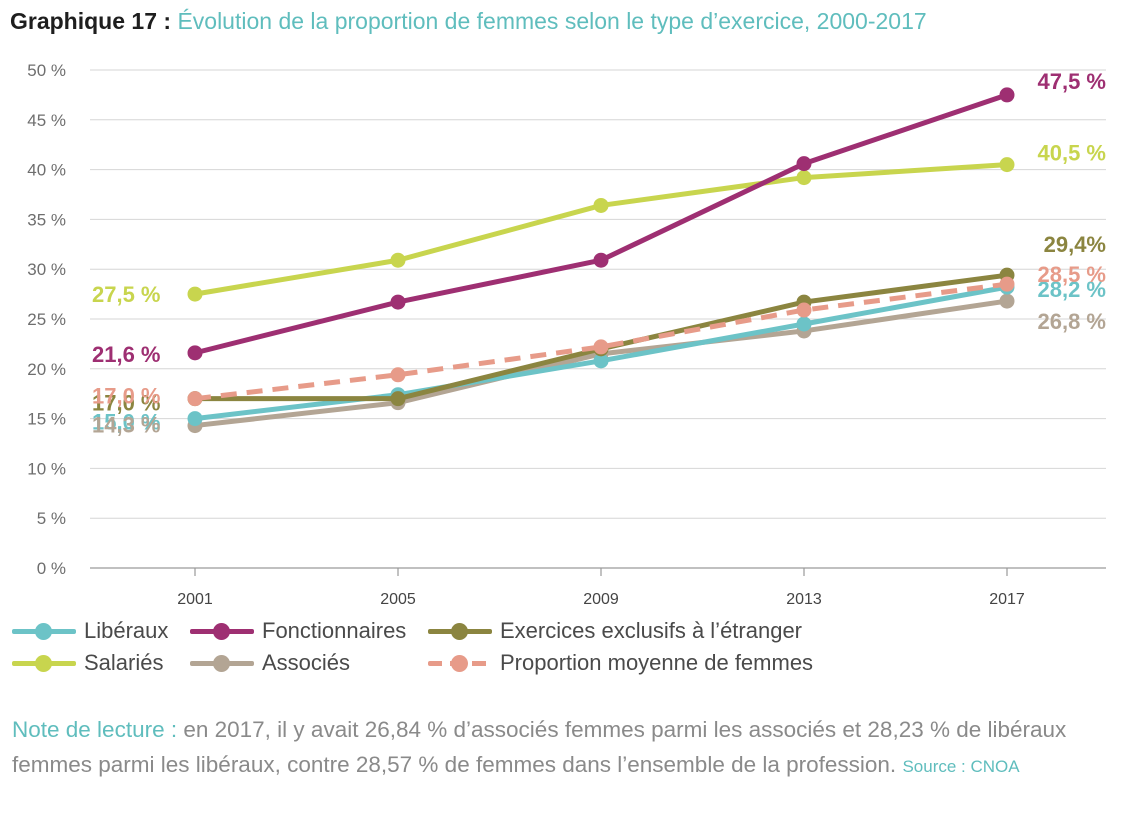 The image size is (1142, 814). Describe the element at coordinates (195, 599) in the screenshot. I see `x-tick-label: 2001` at that location.